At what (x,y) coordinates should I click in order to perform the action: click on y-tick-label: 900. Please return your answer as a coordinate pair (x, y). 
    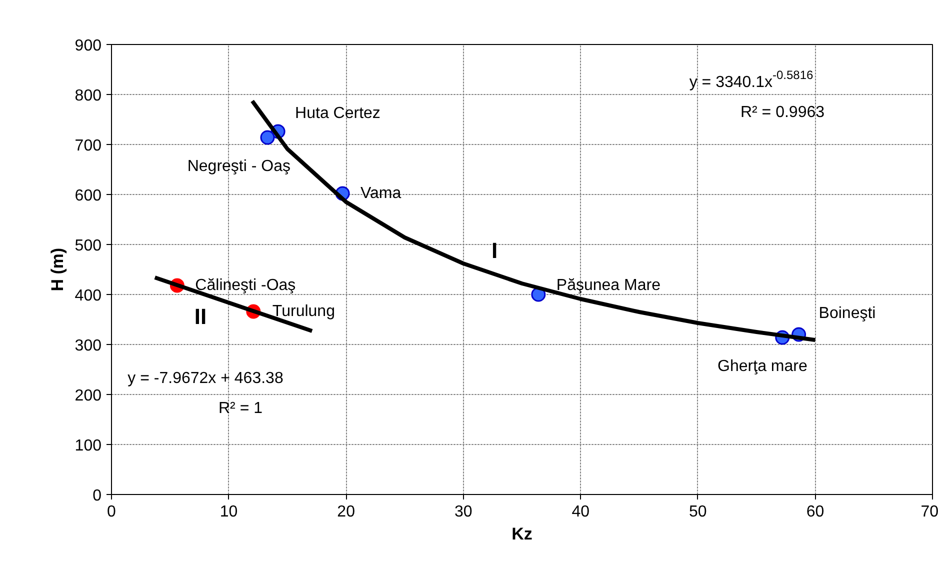
    Looking at the image, I should click on (88, 46).